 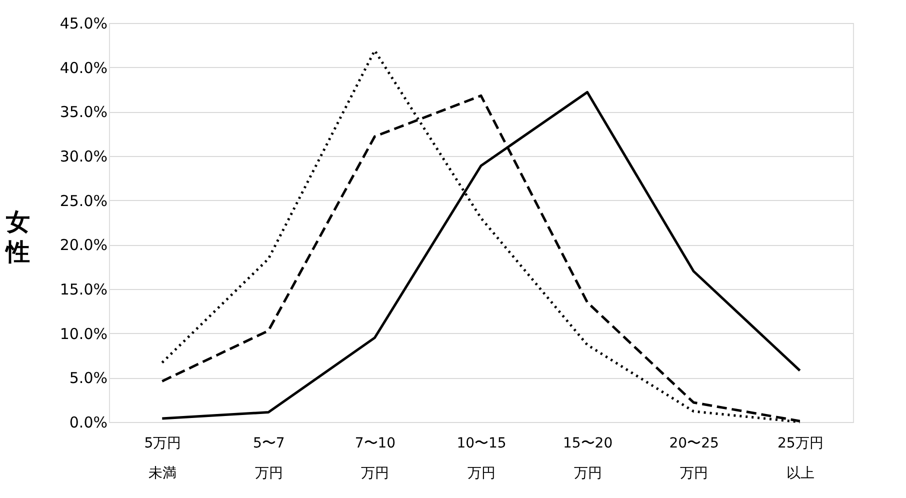 I want to click on y-tick-label: 25.0%, so click(x=84, y=201).